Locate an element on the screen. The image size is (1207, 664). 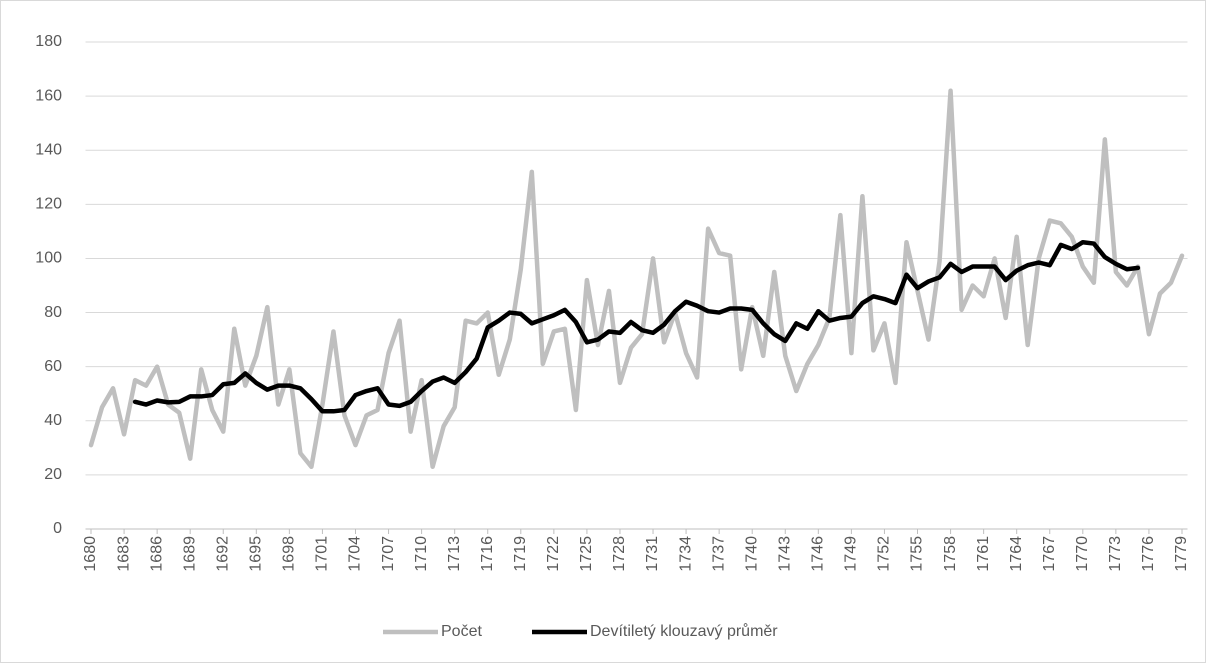
y-tick-label: 40 is located at coordinates (53, 420).